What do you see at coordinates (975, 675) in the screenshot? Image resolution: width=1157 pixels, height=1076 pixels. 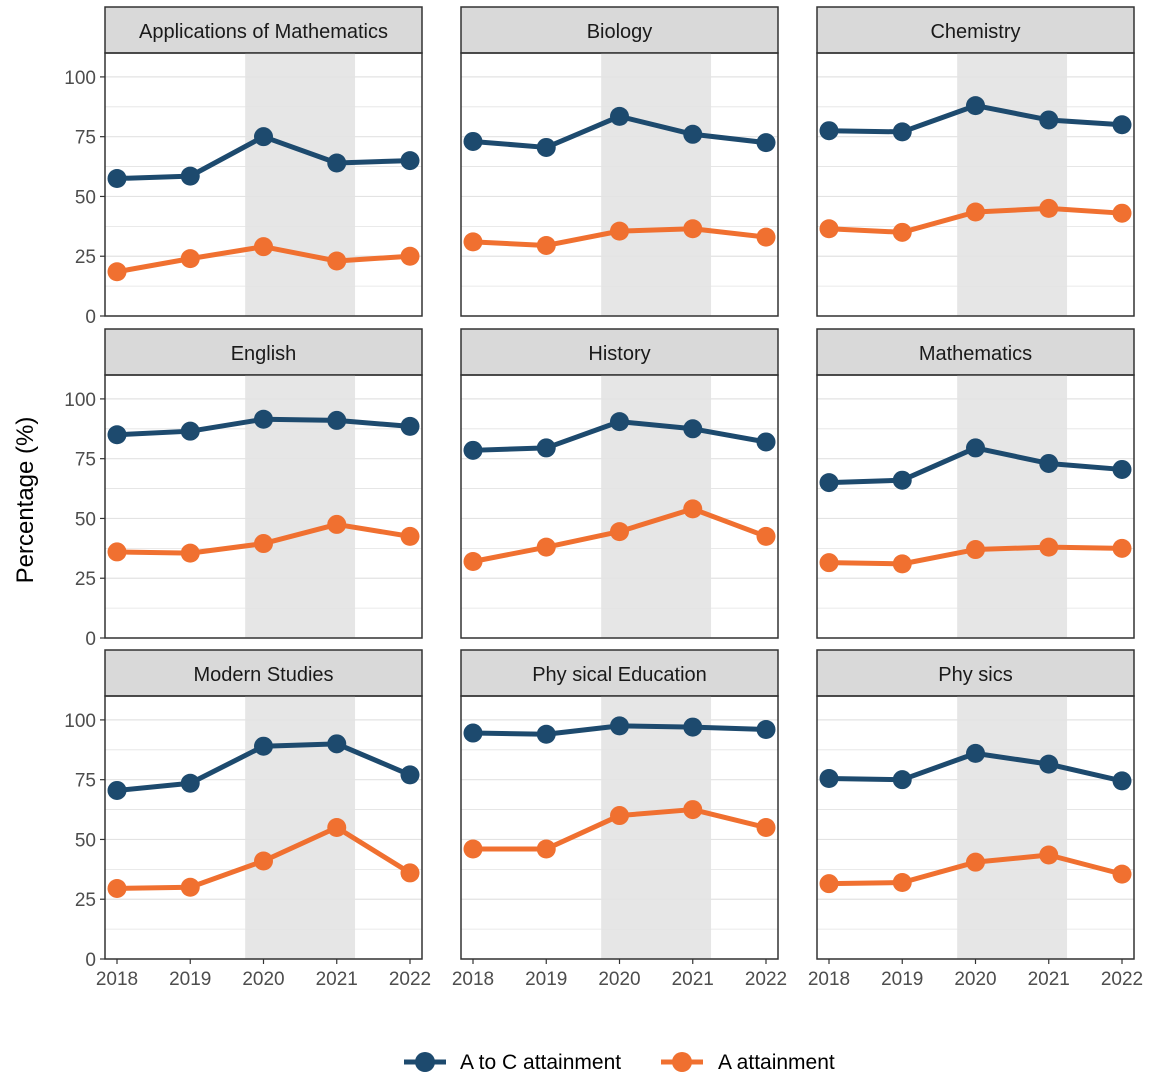 I see `facet-strip-label: Phy sics` at bounding box center [975, 675].